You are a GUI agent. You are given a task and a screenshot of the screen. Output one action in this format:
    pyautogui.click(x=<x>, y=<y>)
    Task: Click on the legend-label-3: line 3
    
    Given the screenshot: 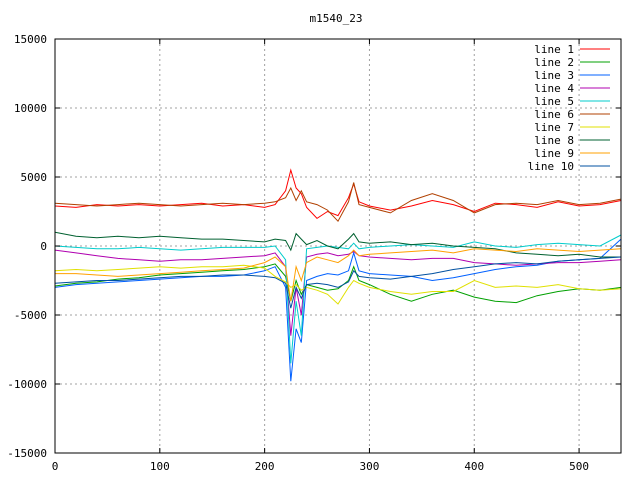 What is the action you would take?
    pyautogui.click(x=554, y=75)
    